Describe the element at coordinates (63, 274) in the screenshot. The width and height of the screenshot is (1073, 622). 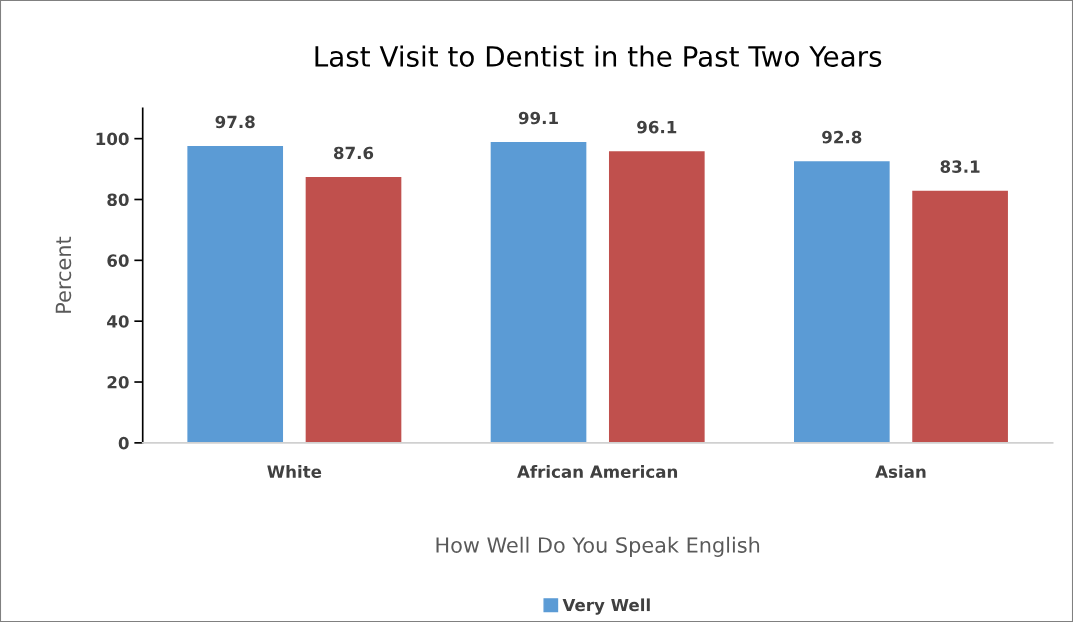
I see `y-axis-title: Percent` at that location.